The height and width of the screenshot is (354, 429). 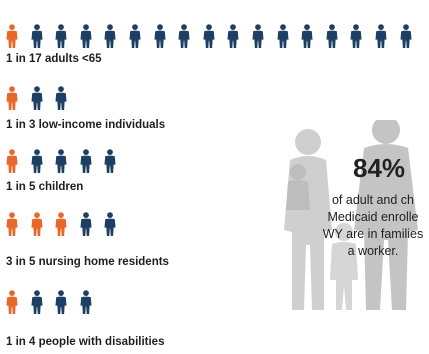 I want to click on row-label: 3 in 5 nursing home residents, so click(x=87, y=262).